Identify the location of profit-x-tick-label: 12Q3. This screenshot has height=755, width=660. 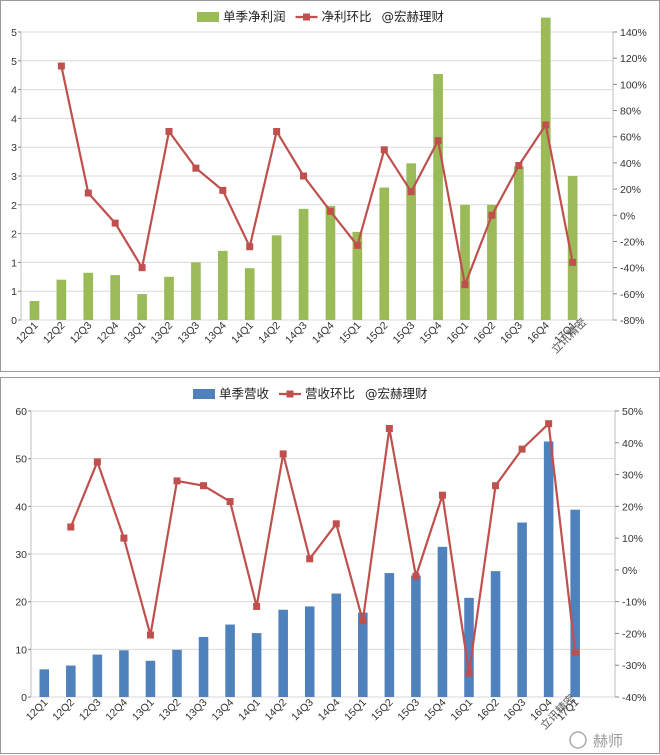
(81, 333).